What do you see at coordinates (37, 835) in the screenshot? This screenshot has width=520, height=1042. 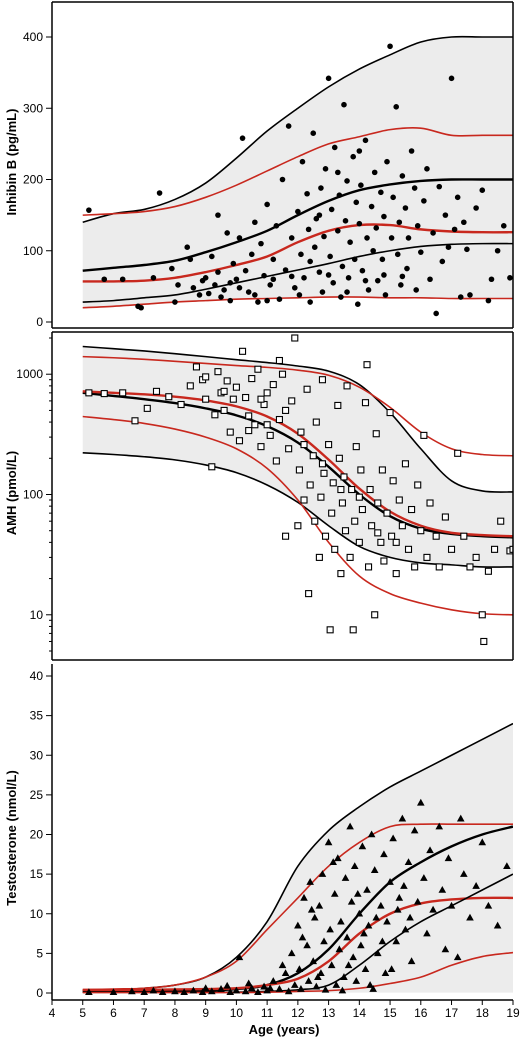 I see `testosterone-y-tick-label: 20` at bounding box center [37, 835].